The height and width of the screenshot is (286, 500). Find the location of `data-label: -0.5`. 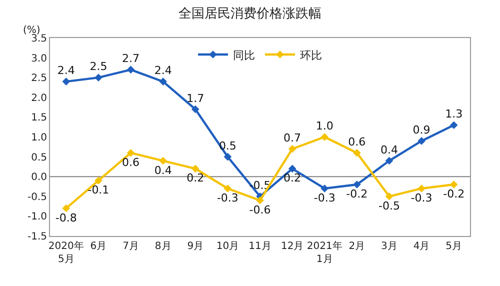

data-label: -0.5 is located at coordinates (389, 205).